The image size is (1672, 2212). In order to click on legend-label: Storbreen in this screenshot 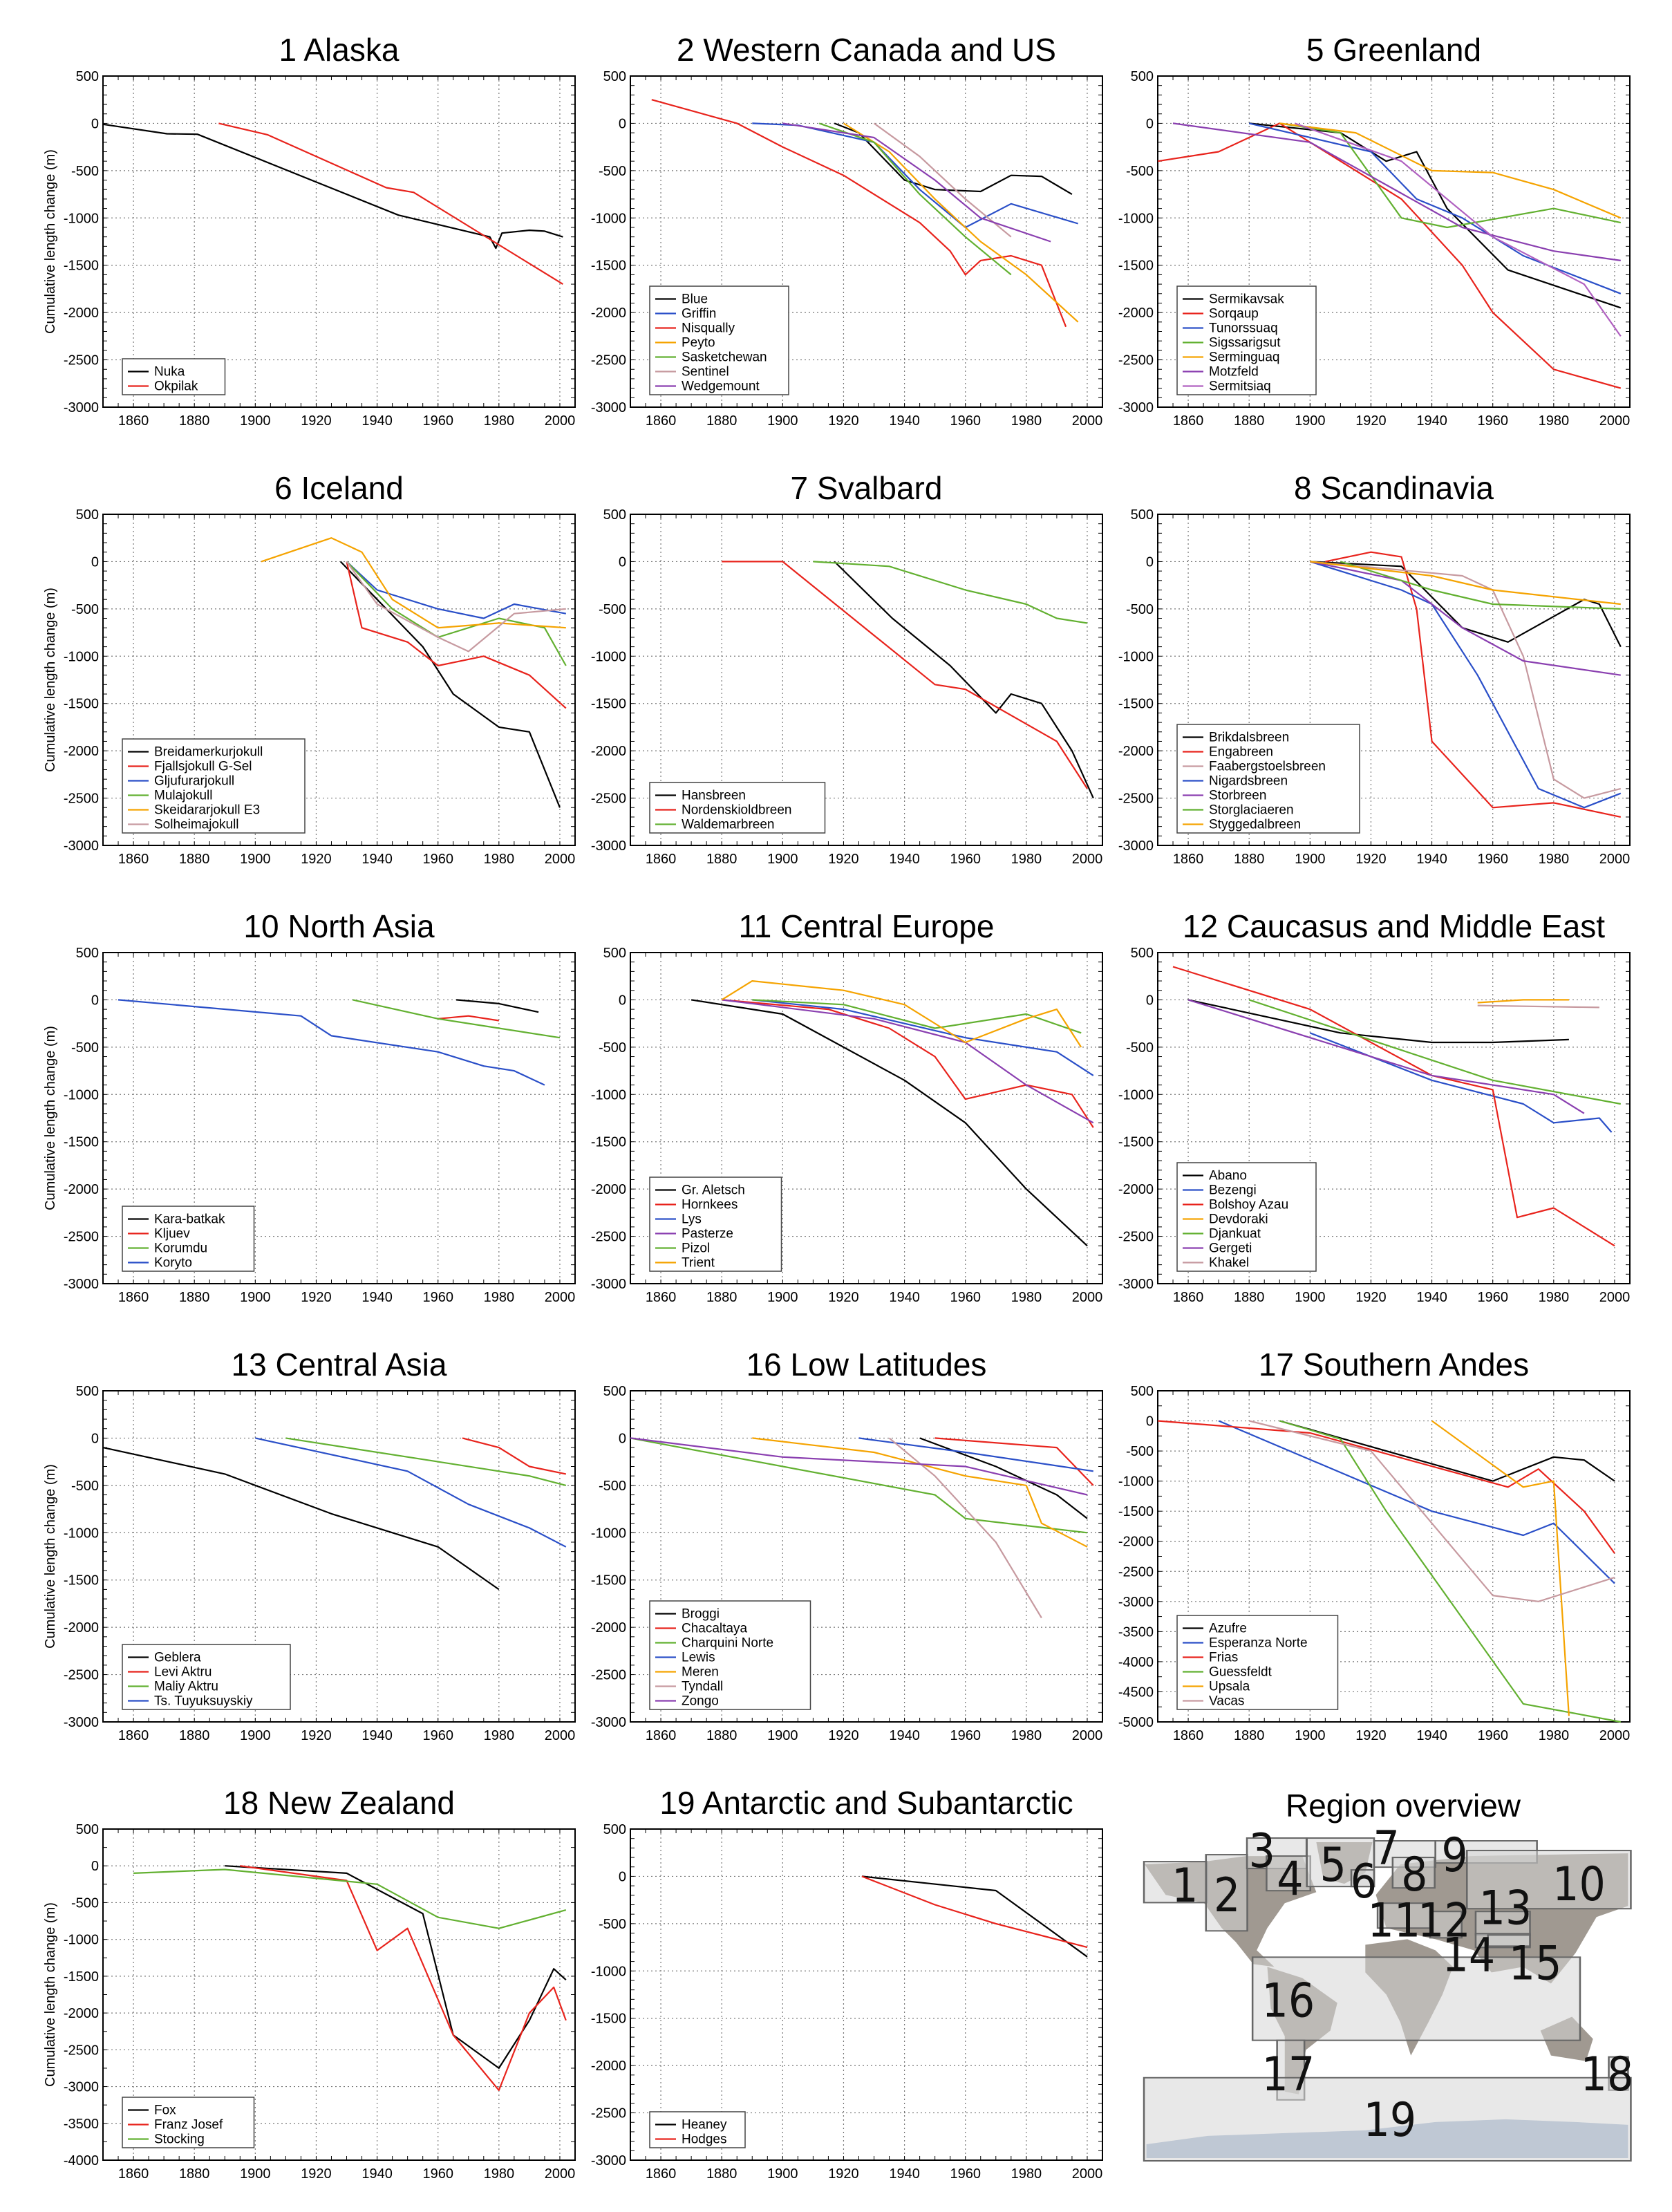, I will do `click(1237, 796)`.